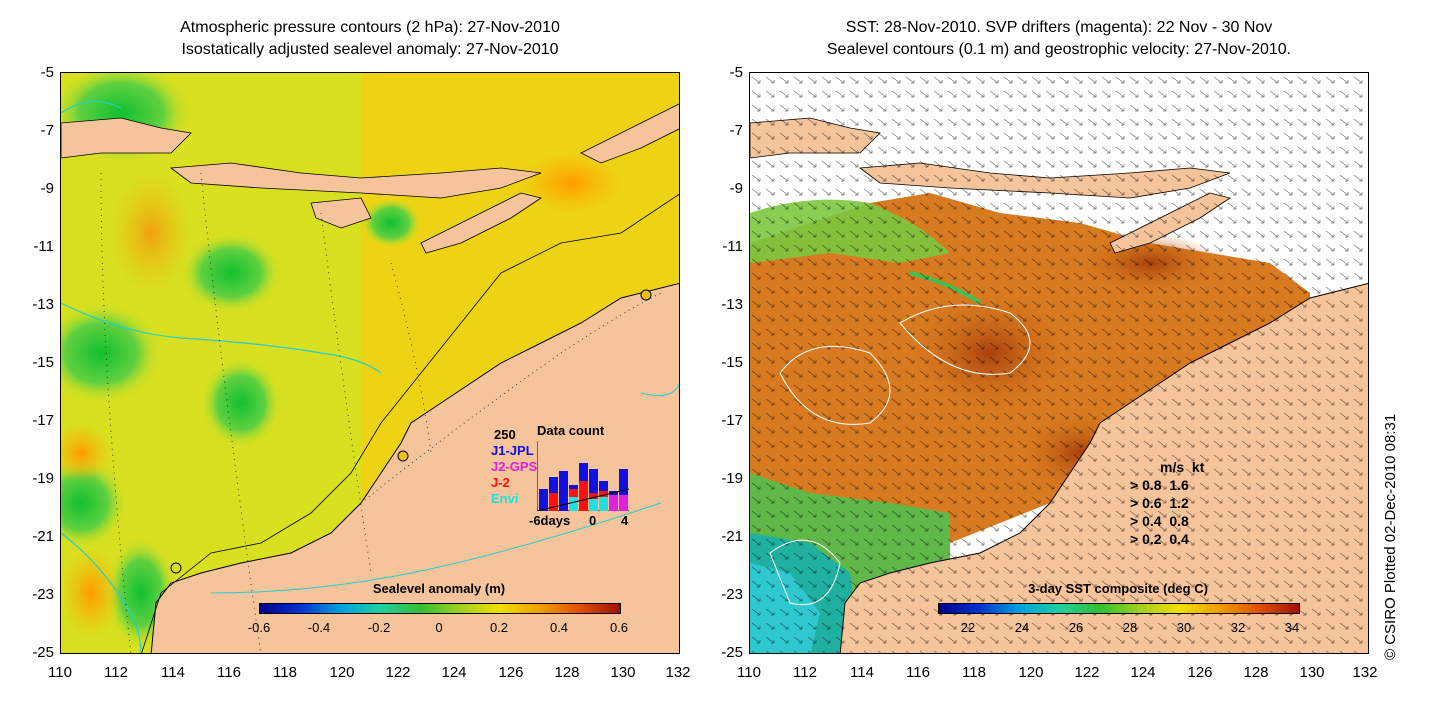 This screenshot has width=1440, height=720. I want to click on left-xtick-7: 124, so click(454, 672).